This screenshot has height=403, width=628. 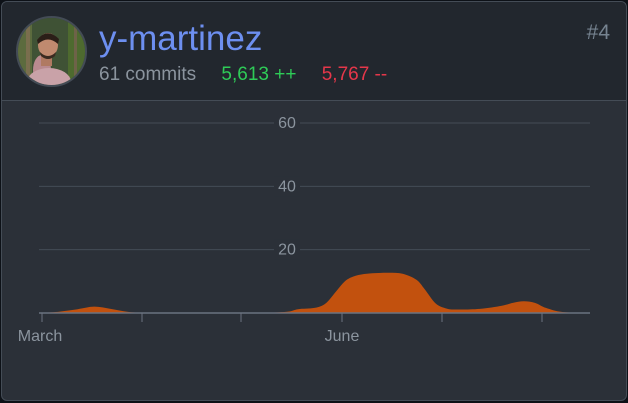 I want to click on avatar-image, so click(x=51, y=51).